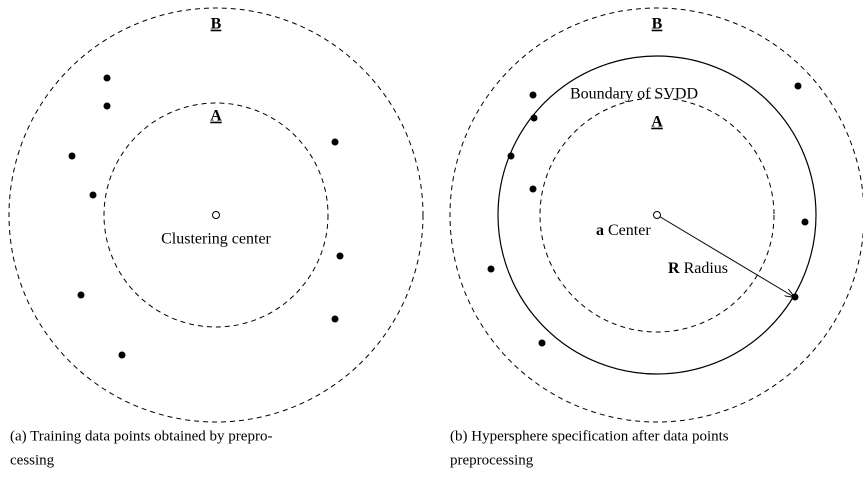 This screenshot has width=863, height=488. Describe the element at coordinates (634, 94) in the screenshot. I see `boundary-label: Boundary of SVDD` at that location.